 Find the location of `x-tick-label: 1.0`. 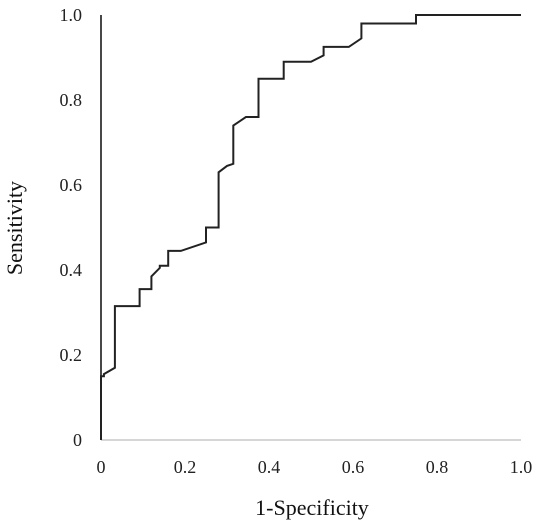

x-tick-label: 1.0 is located at coordinates (521, 467).